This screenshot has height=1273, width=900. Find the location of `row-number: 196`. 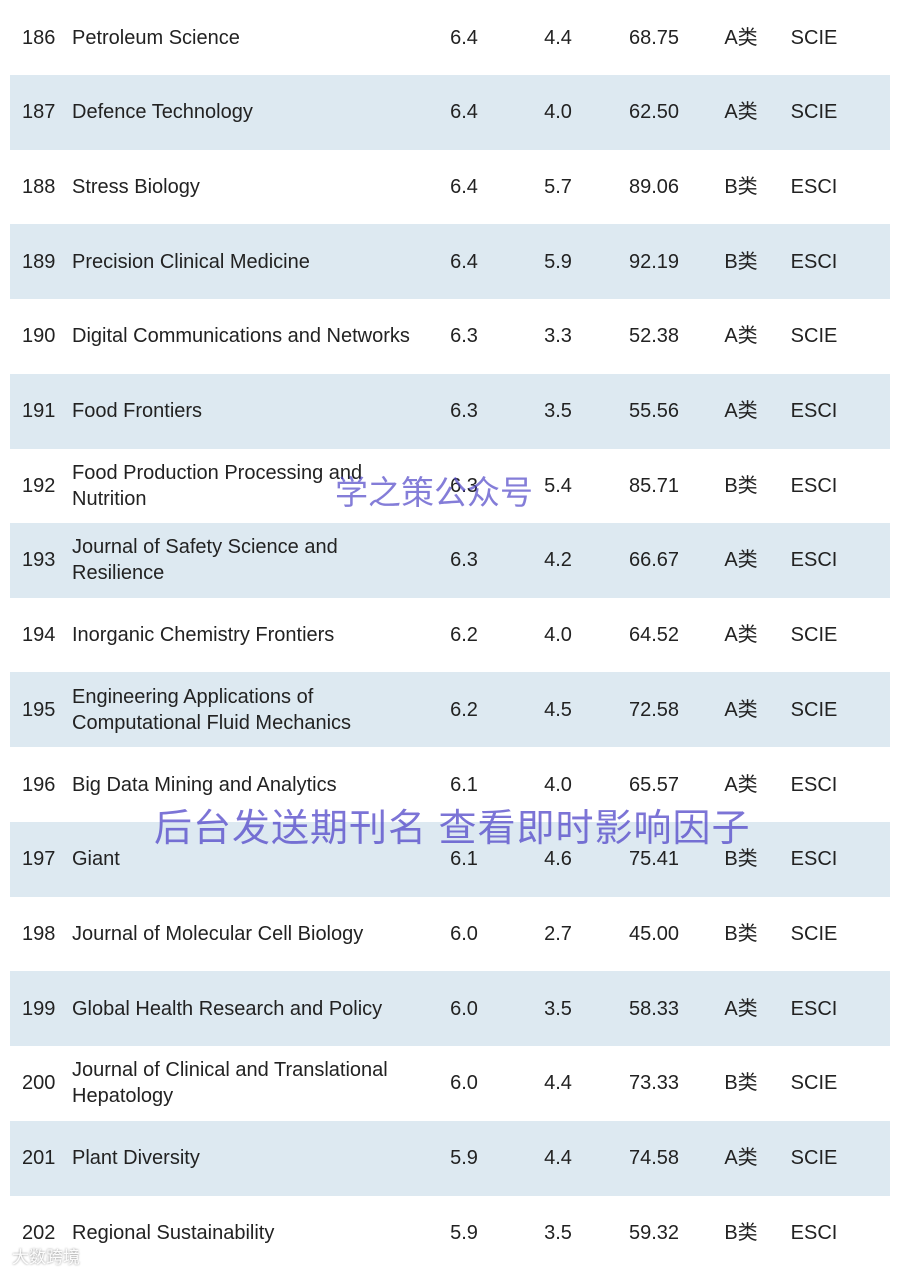

row-number: 196 is located at coordinates (39, 784).